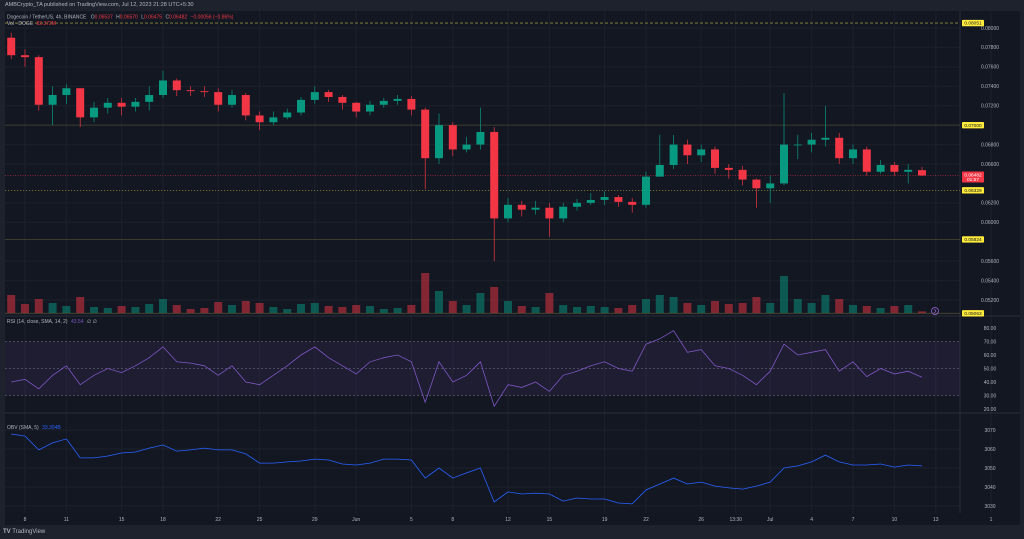 The width and height of the screenshot is (1024, 539). Describe the element at coordinates (990, 262) in the screenshot. I see `price-tick-label: 0.05600` at that location.